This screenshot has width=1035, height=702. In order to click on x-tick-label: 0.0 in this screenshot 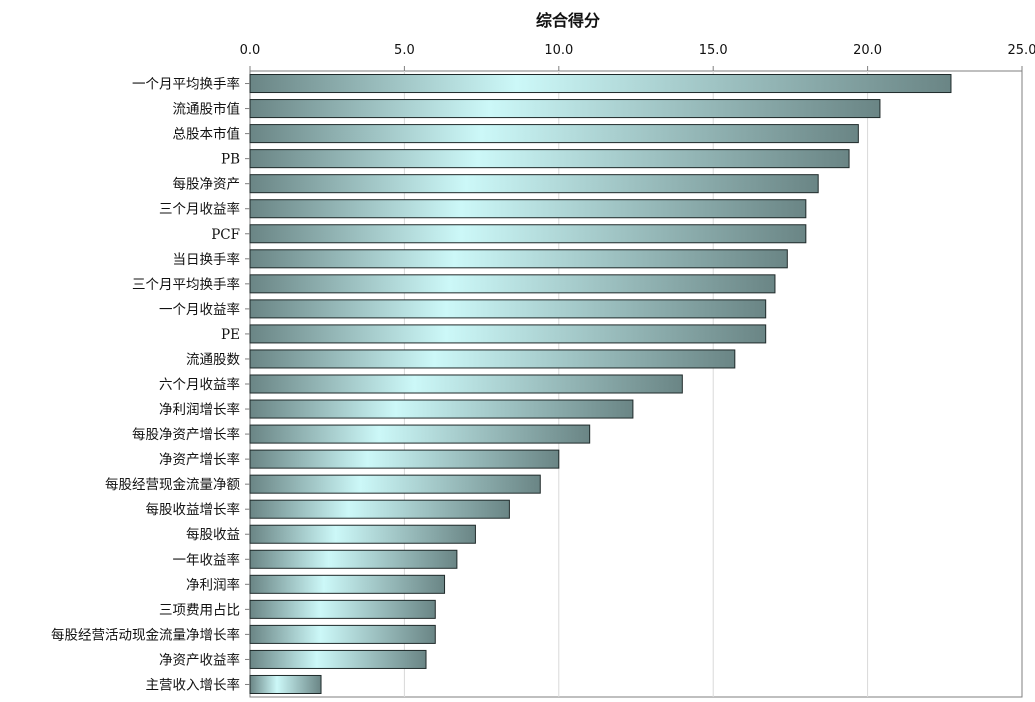, I will do `click(250, 50)`.